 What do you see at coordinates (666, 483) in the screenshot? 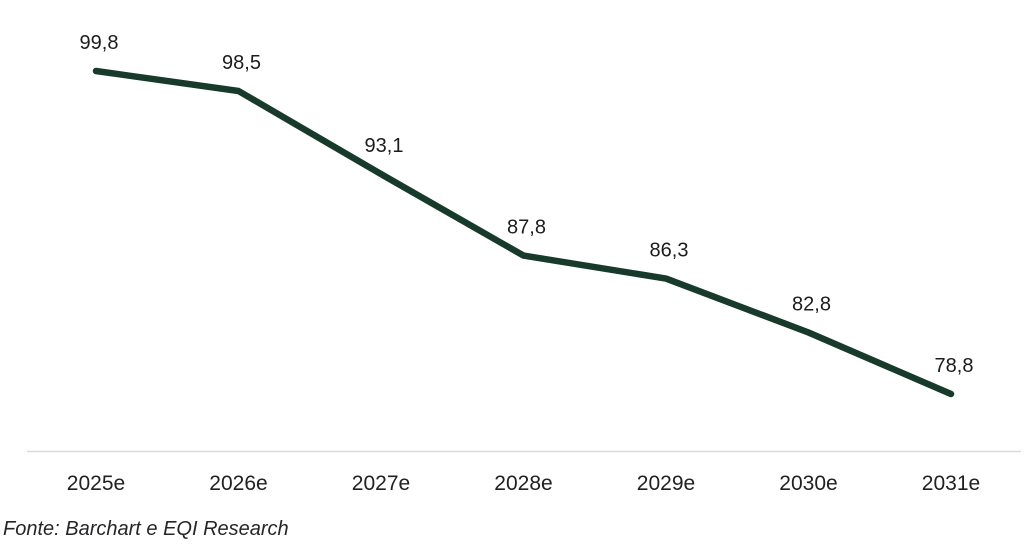
I see `x-axis-tick-label: 2029e` at bounding box center [666, 483].